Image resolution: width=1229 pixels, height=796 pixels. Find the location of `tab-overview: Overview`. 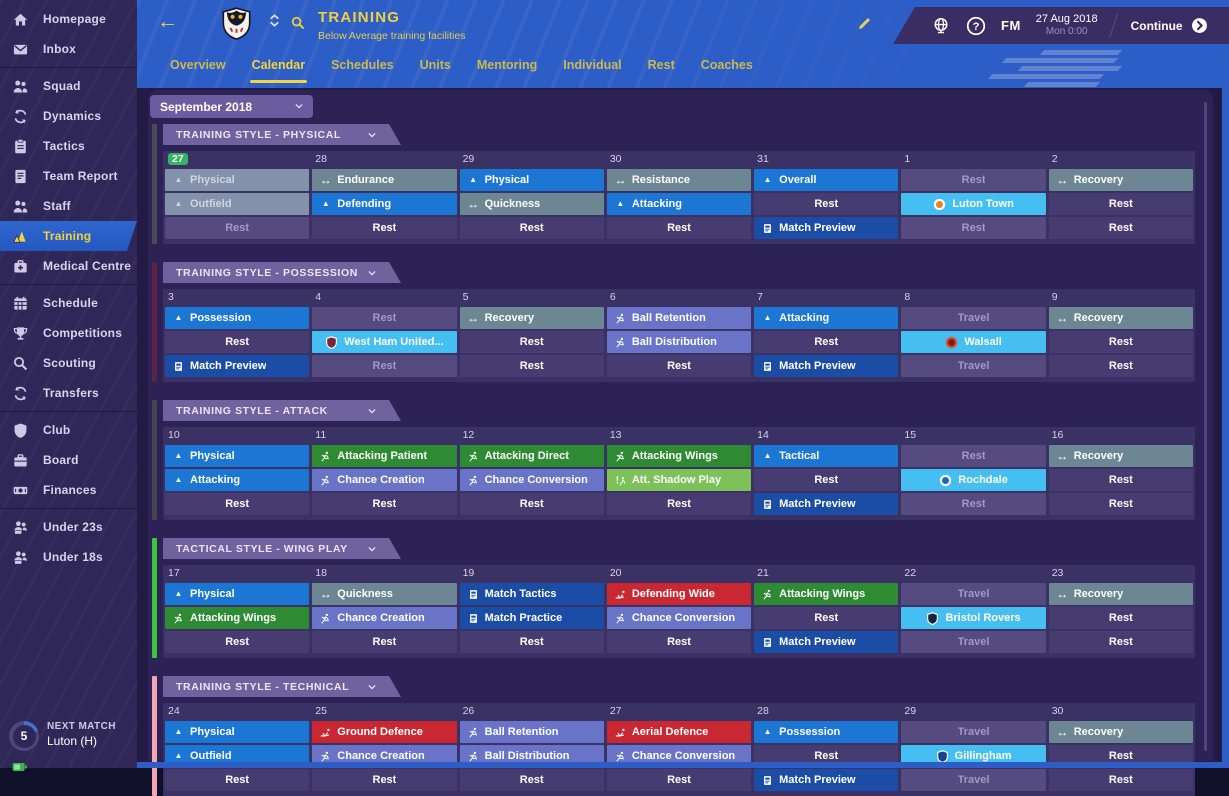

tab-overview: Overview is located at coordinates (198, 65).